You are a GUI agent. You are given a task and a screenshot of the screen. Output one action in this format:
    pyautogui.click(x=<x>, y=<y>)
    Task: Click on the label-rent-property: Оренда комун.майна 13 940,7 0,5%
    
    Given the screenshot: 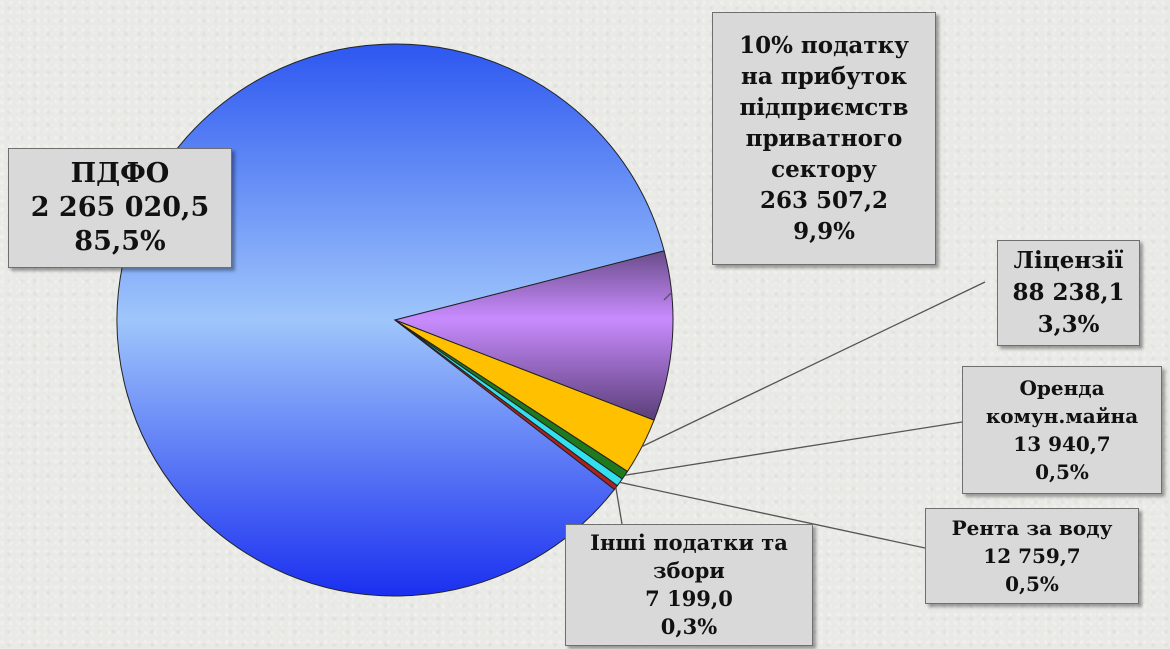 What is the action you would take?
    pyautogui.click(x=1062, y=430)
    